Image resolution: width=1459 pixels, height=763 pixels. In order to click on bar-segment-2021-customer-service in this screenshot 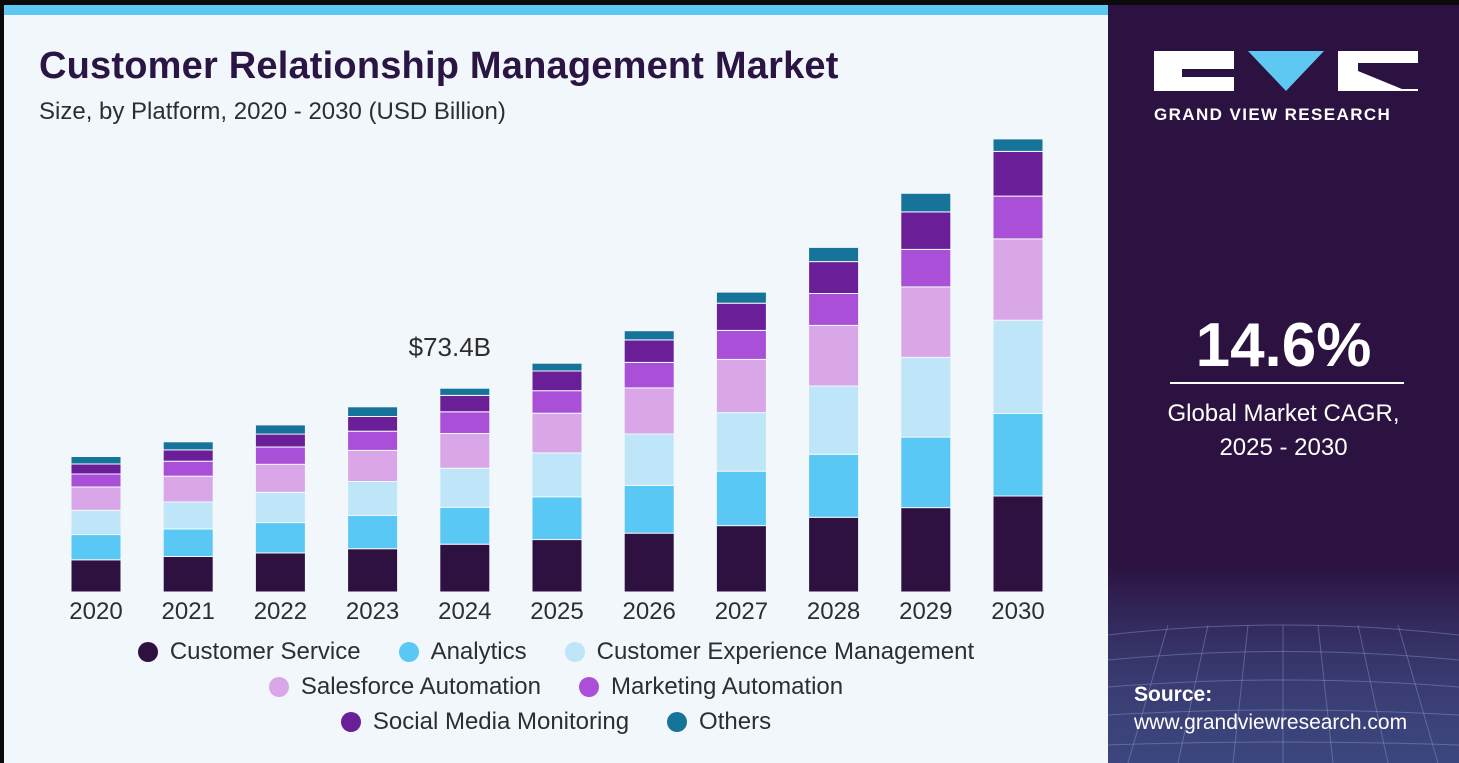, I will do `click(188, 574)`.